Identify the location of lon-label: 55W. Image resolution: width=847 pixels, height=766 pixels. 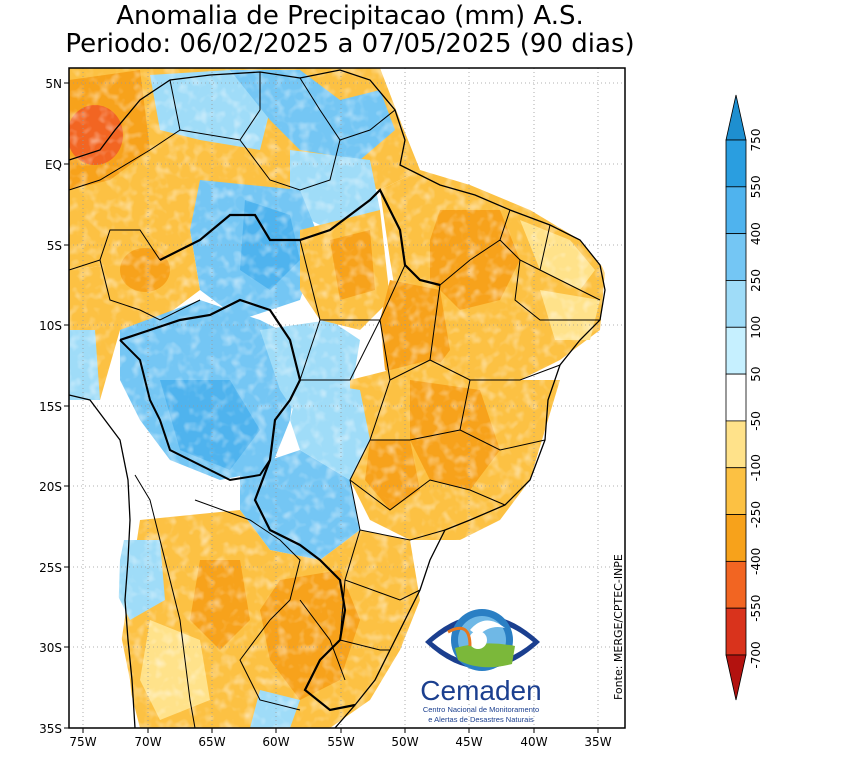
(340, 742).